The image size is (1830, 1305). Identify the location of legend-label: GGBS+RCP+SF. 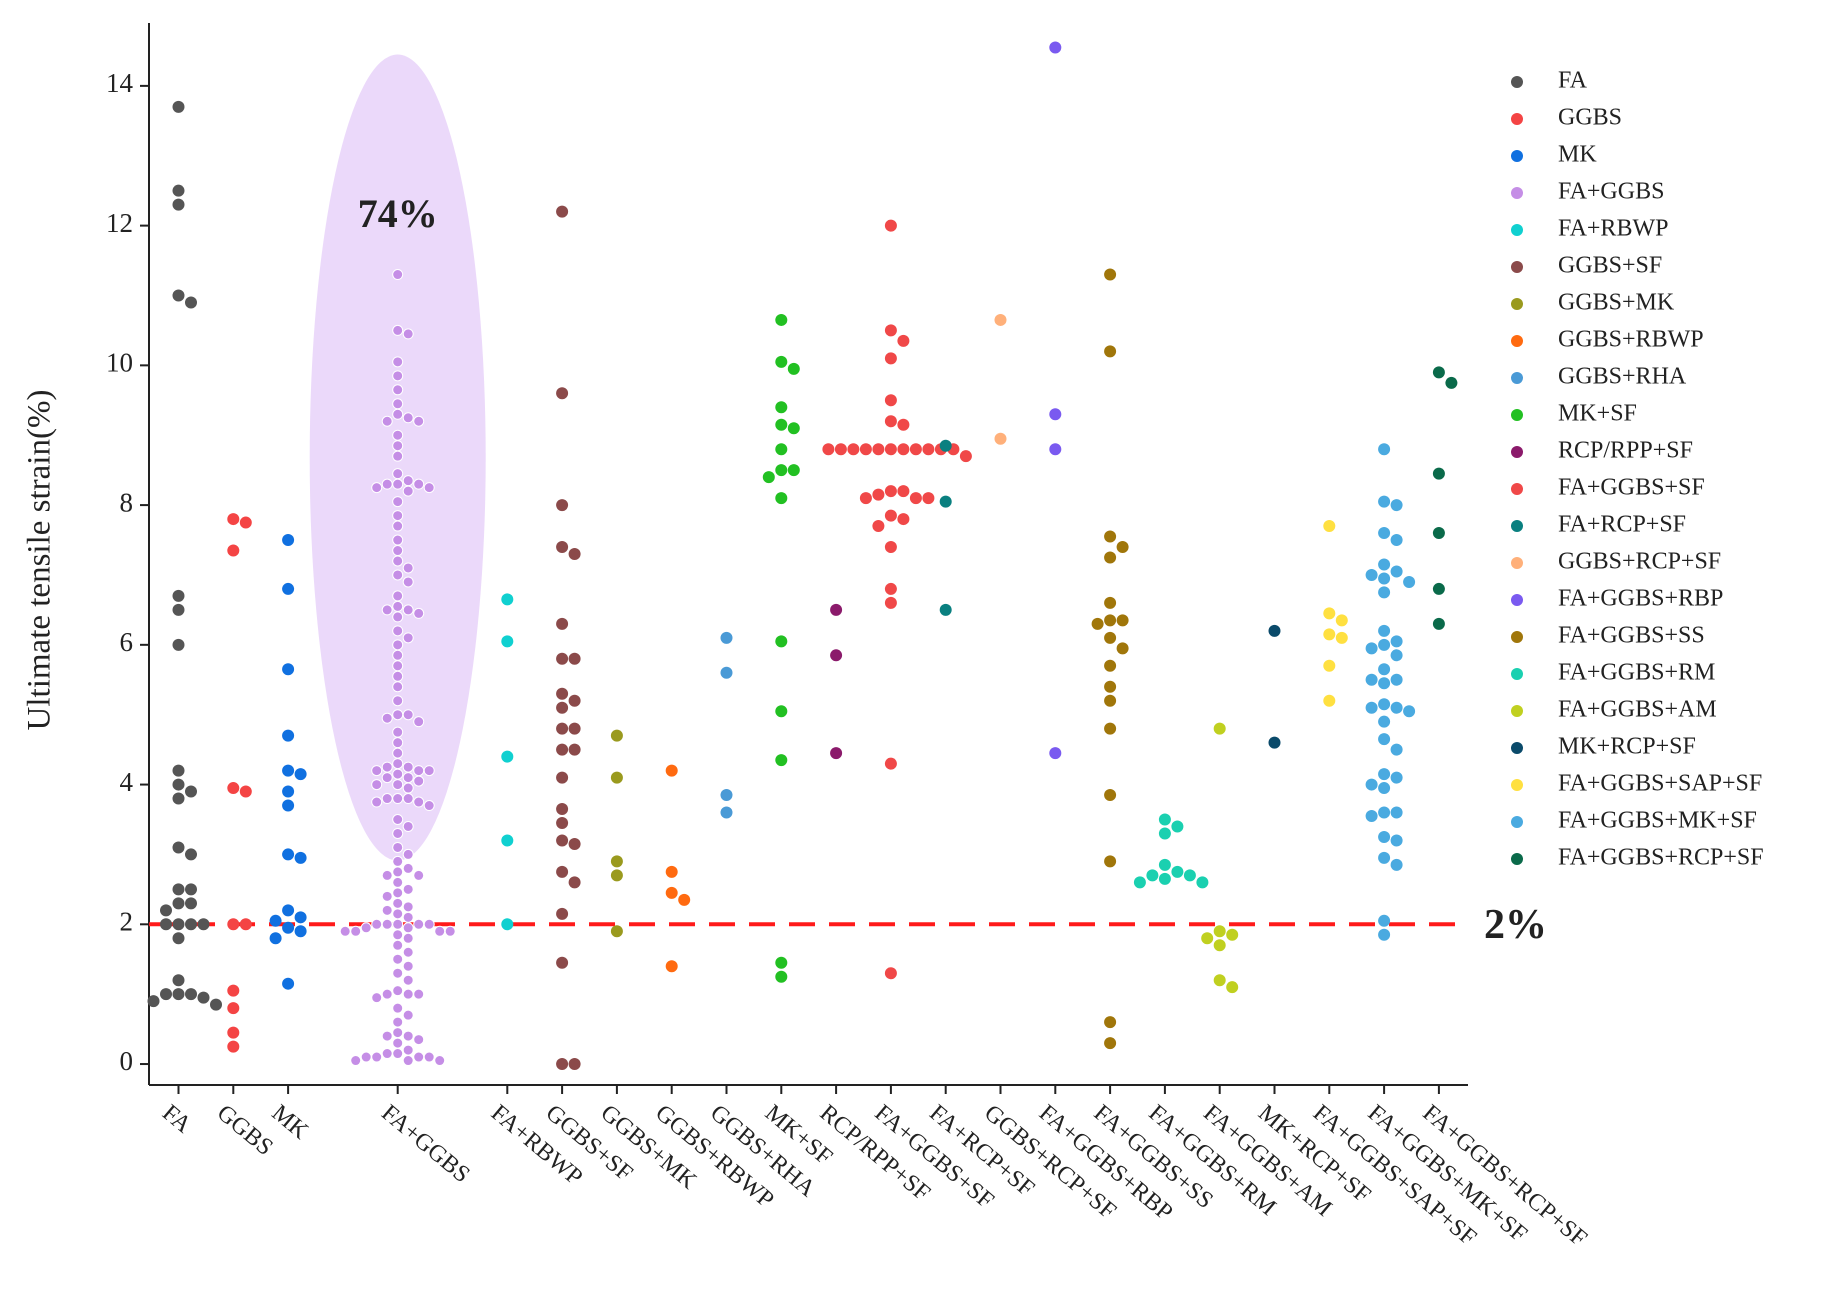
(1639, 562).